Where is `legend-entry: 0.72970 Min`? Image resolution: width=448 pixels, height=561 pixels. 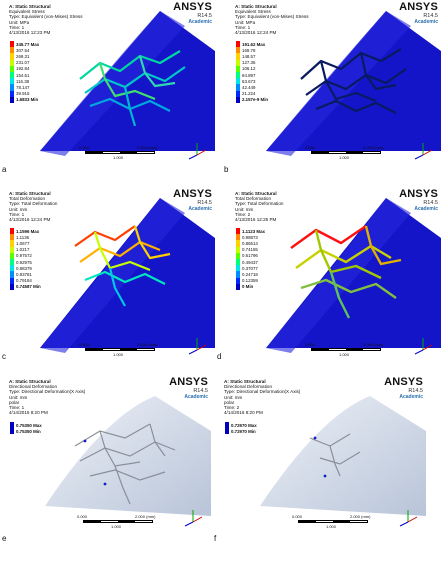
legend-entry: 0.72970 Min is located at coordinates (241, 431).